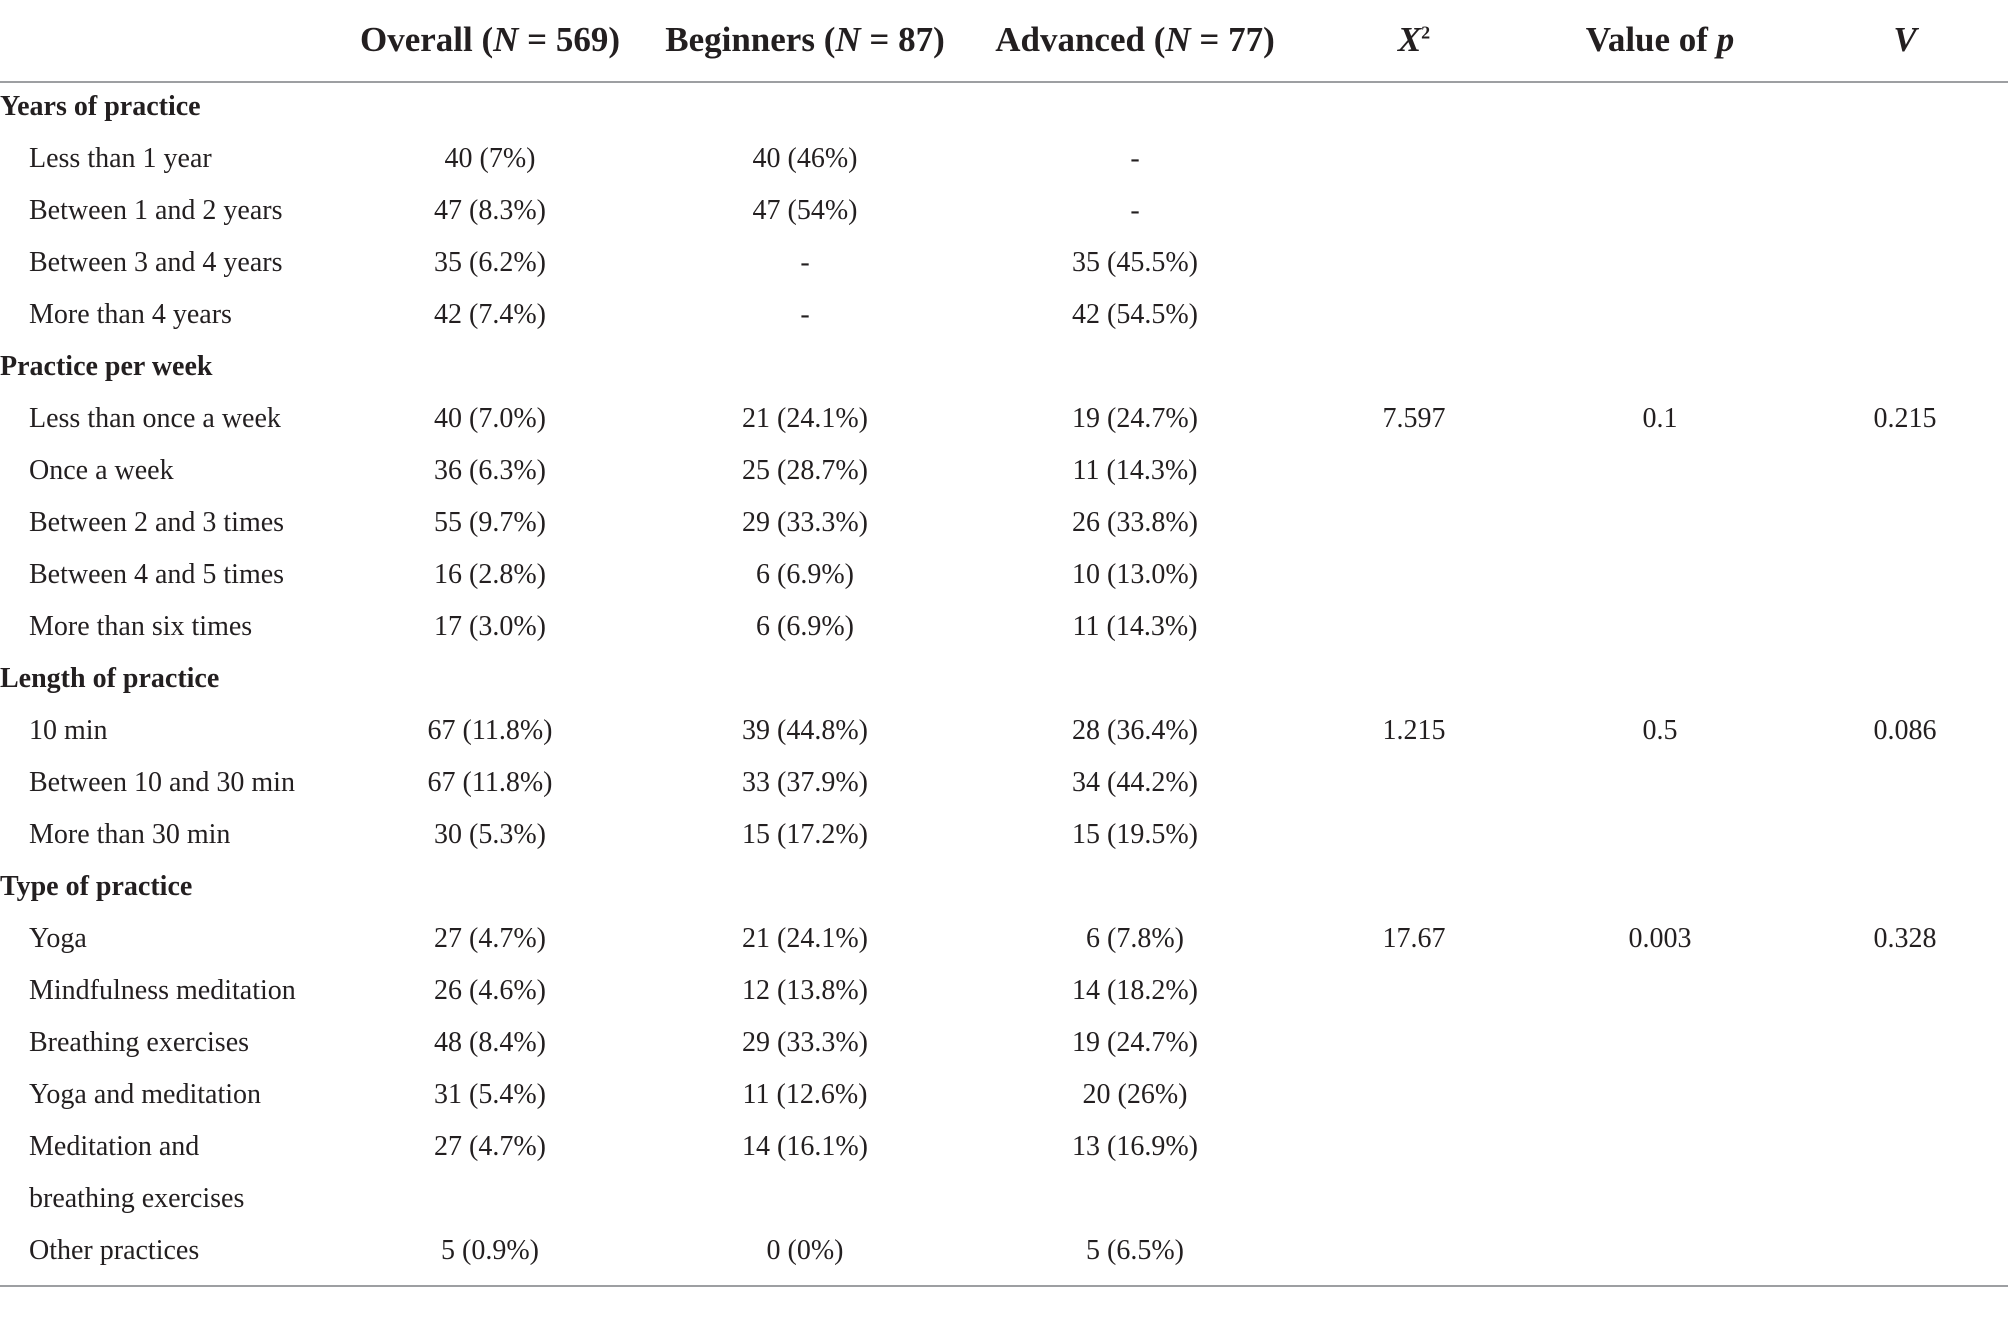  Describe the element at coordinates (490, 314) in the screenshot. I see `cell-overall: 42 (7.4%)` at that location.